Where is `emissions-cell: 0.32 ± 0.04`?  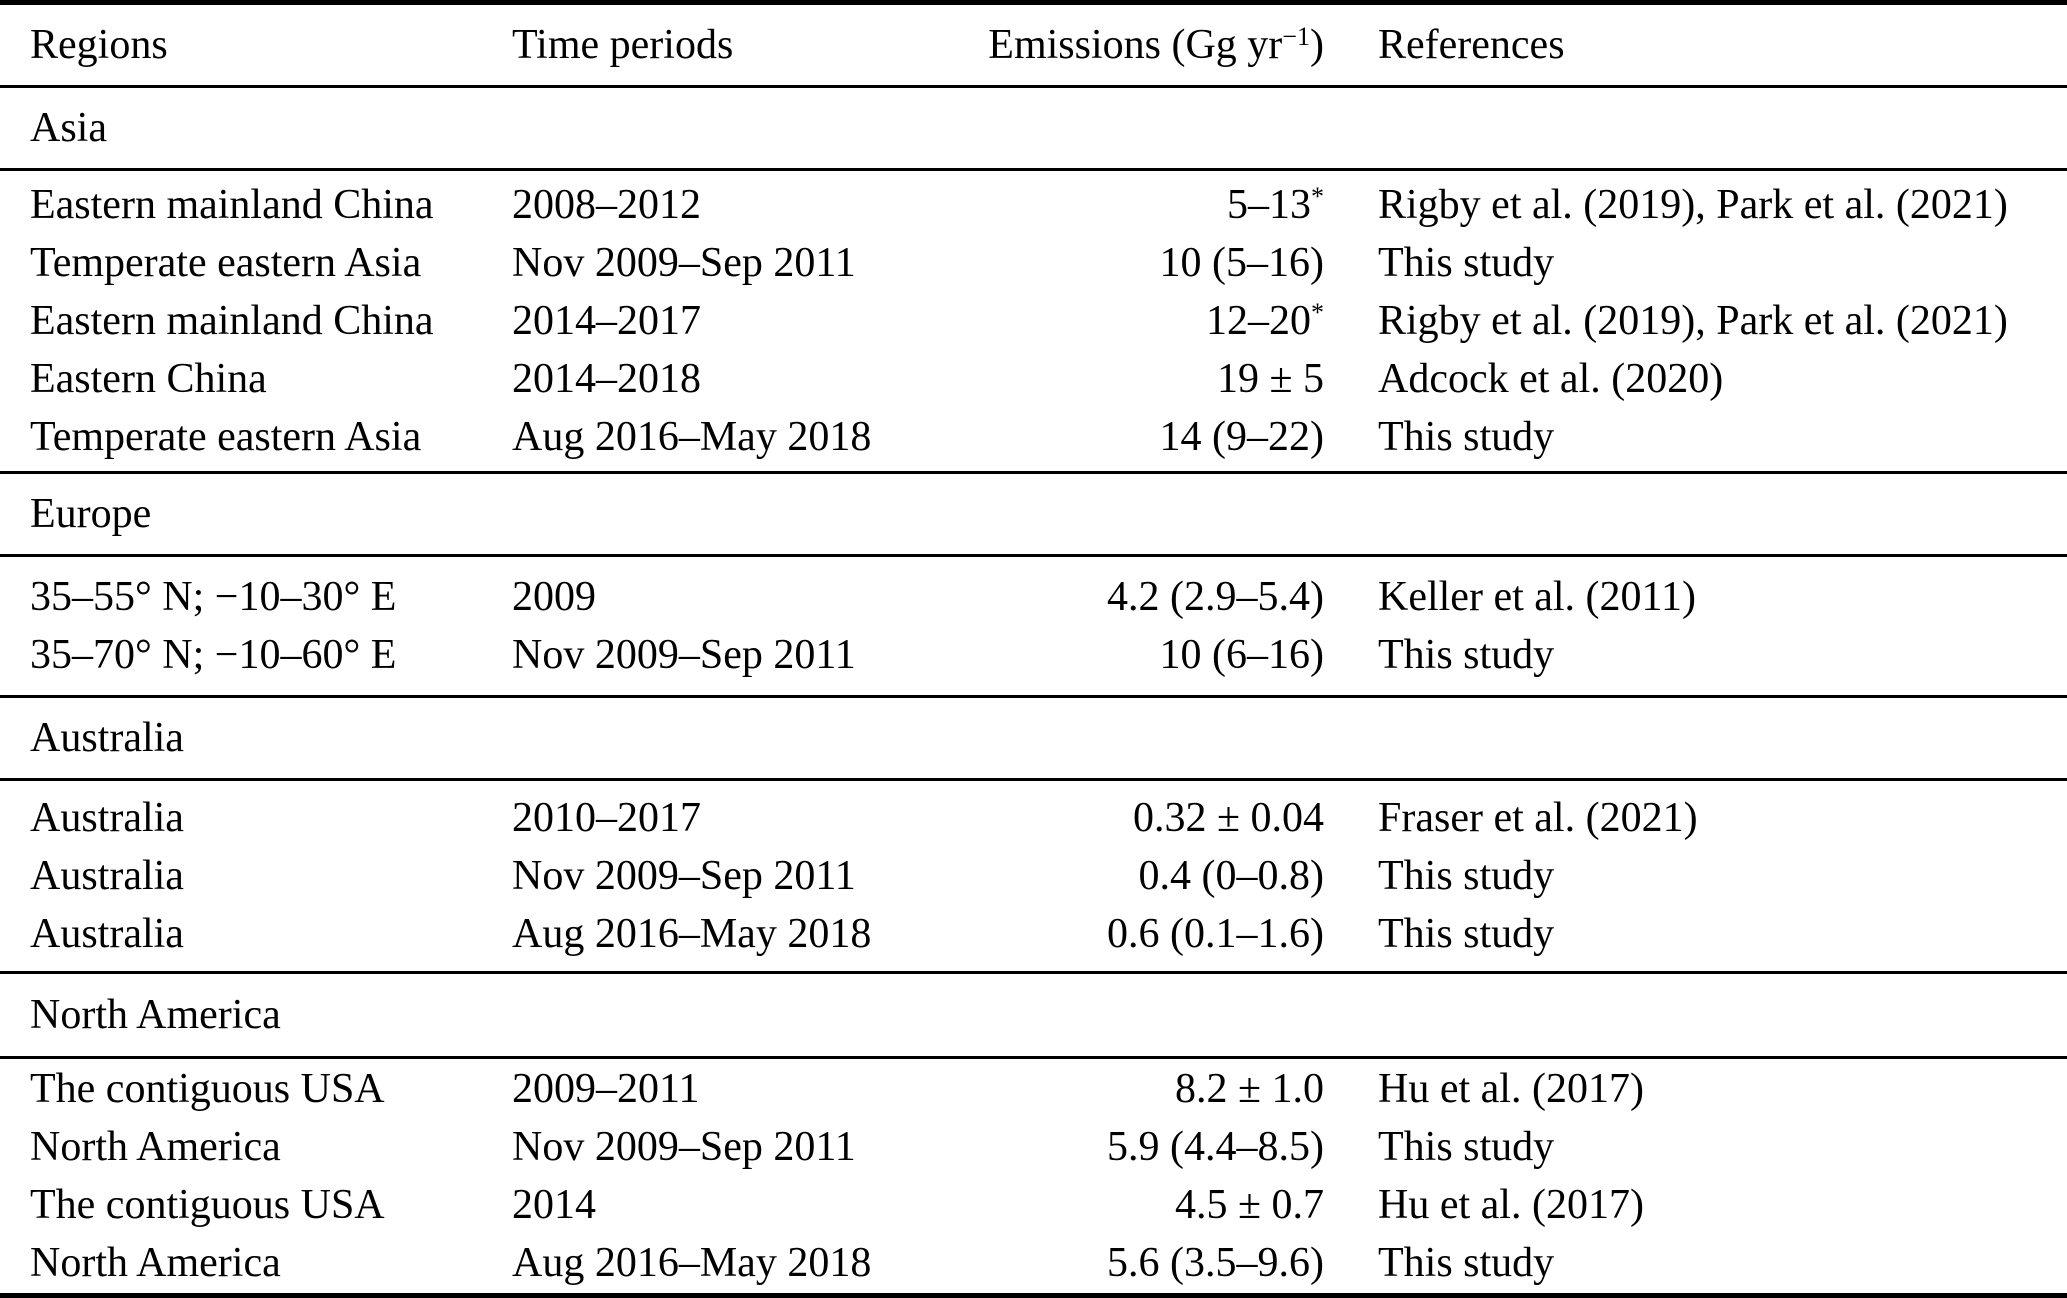 emissions-cell: 0.32 ± 0.04 is located at coordinates (1136, 818).